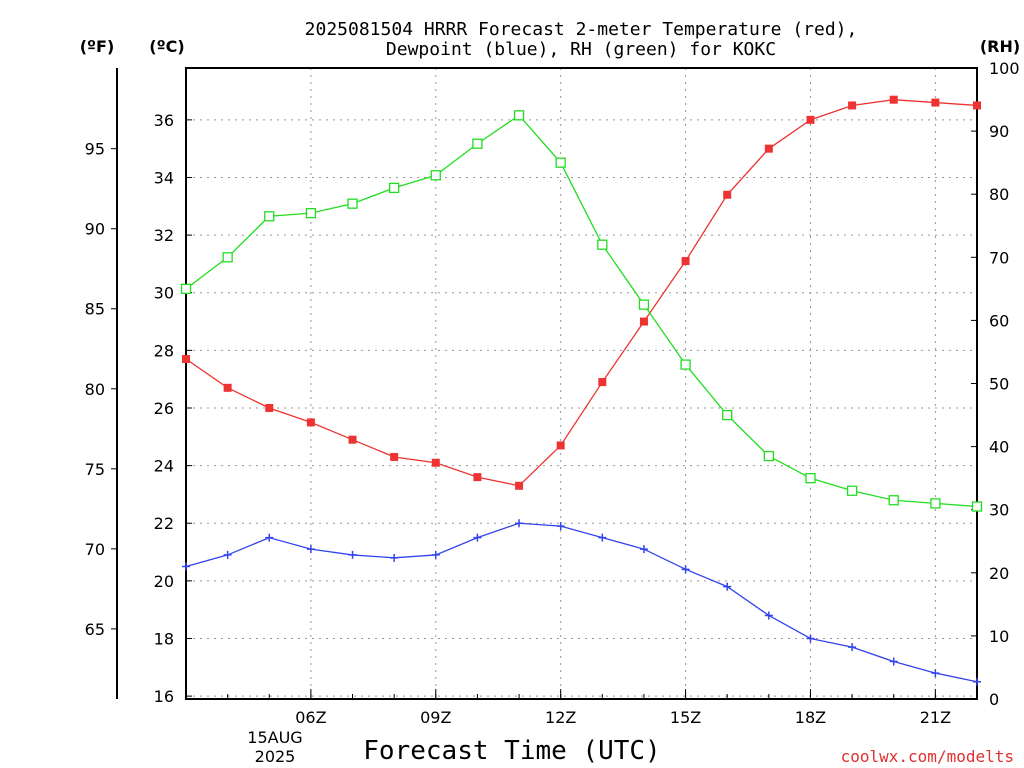  I want to click on rh-tick-label: 70, so click(999, 257).